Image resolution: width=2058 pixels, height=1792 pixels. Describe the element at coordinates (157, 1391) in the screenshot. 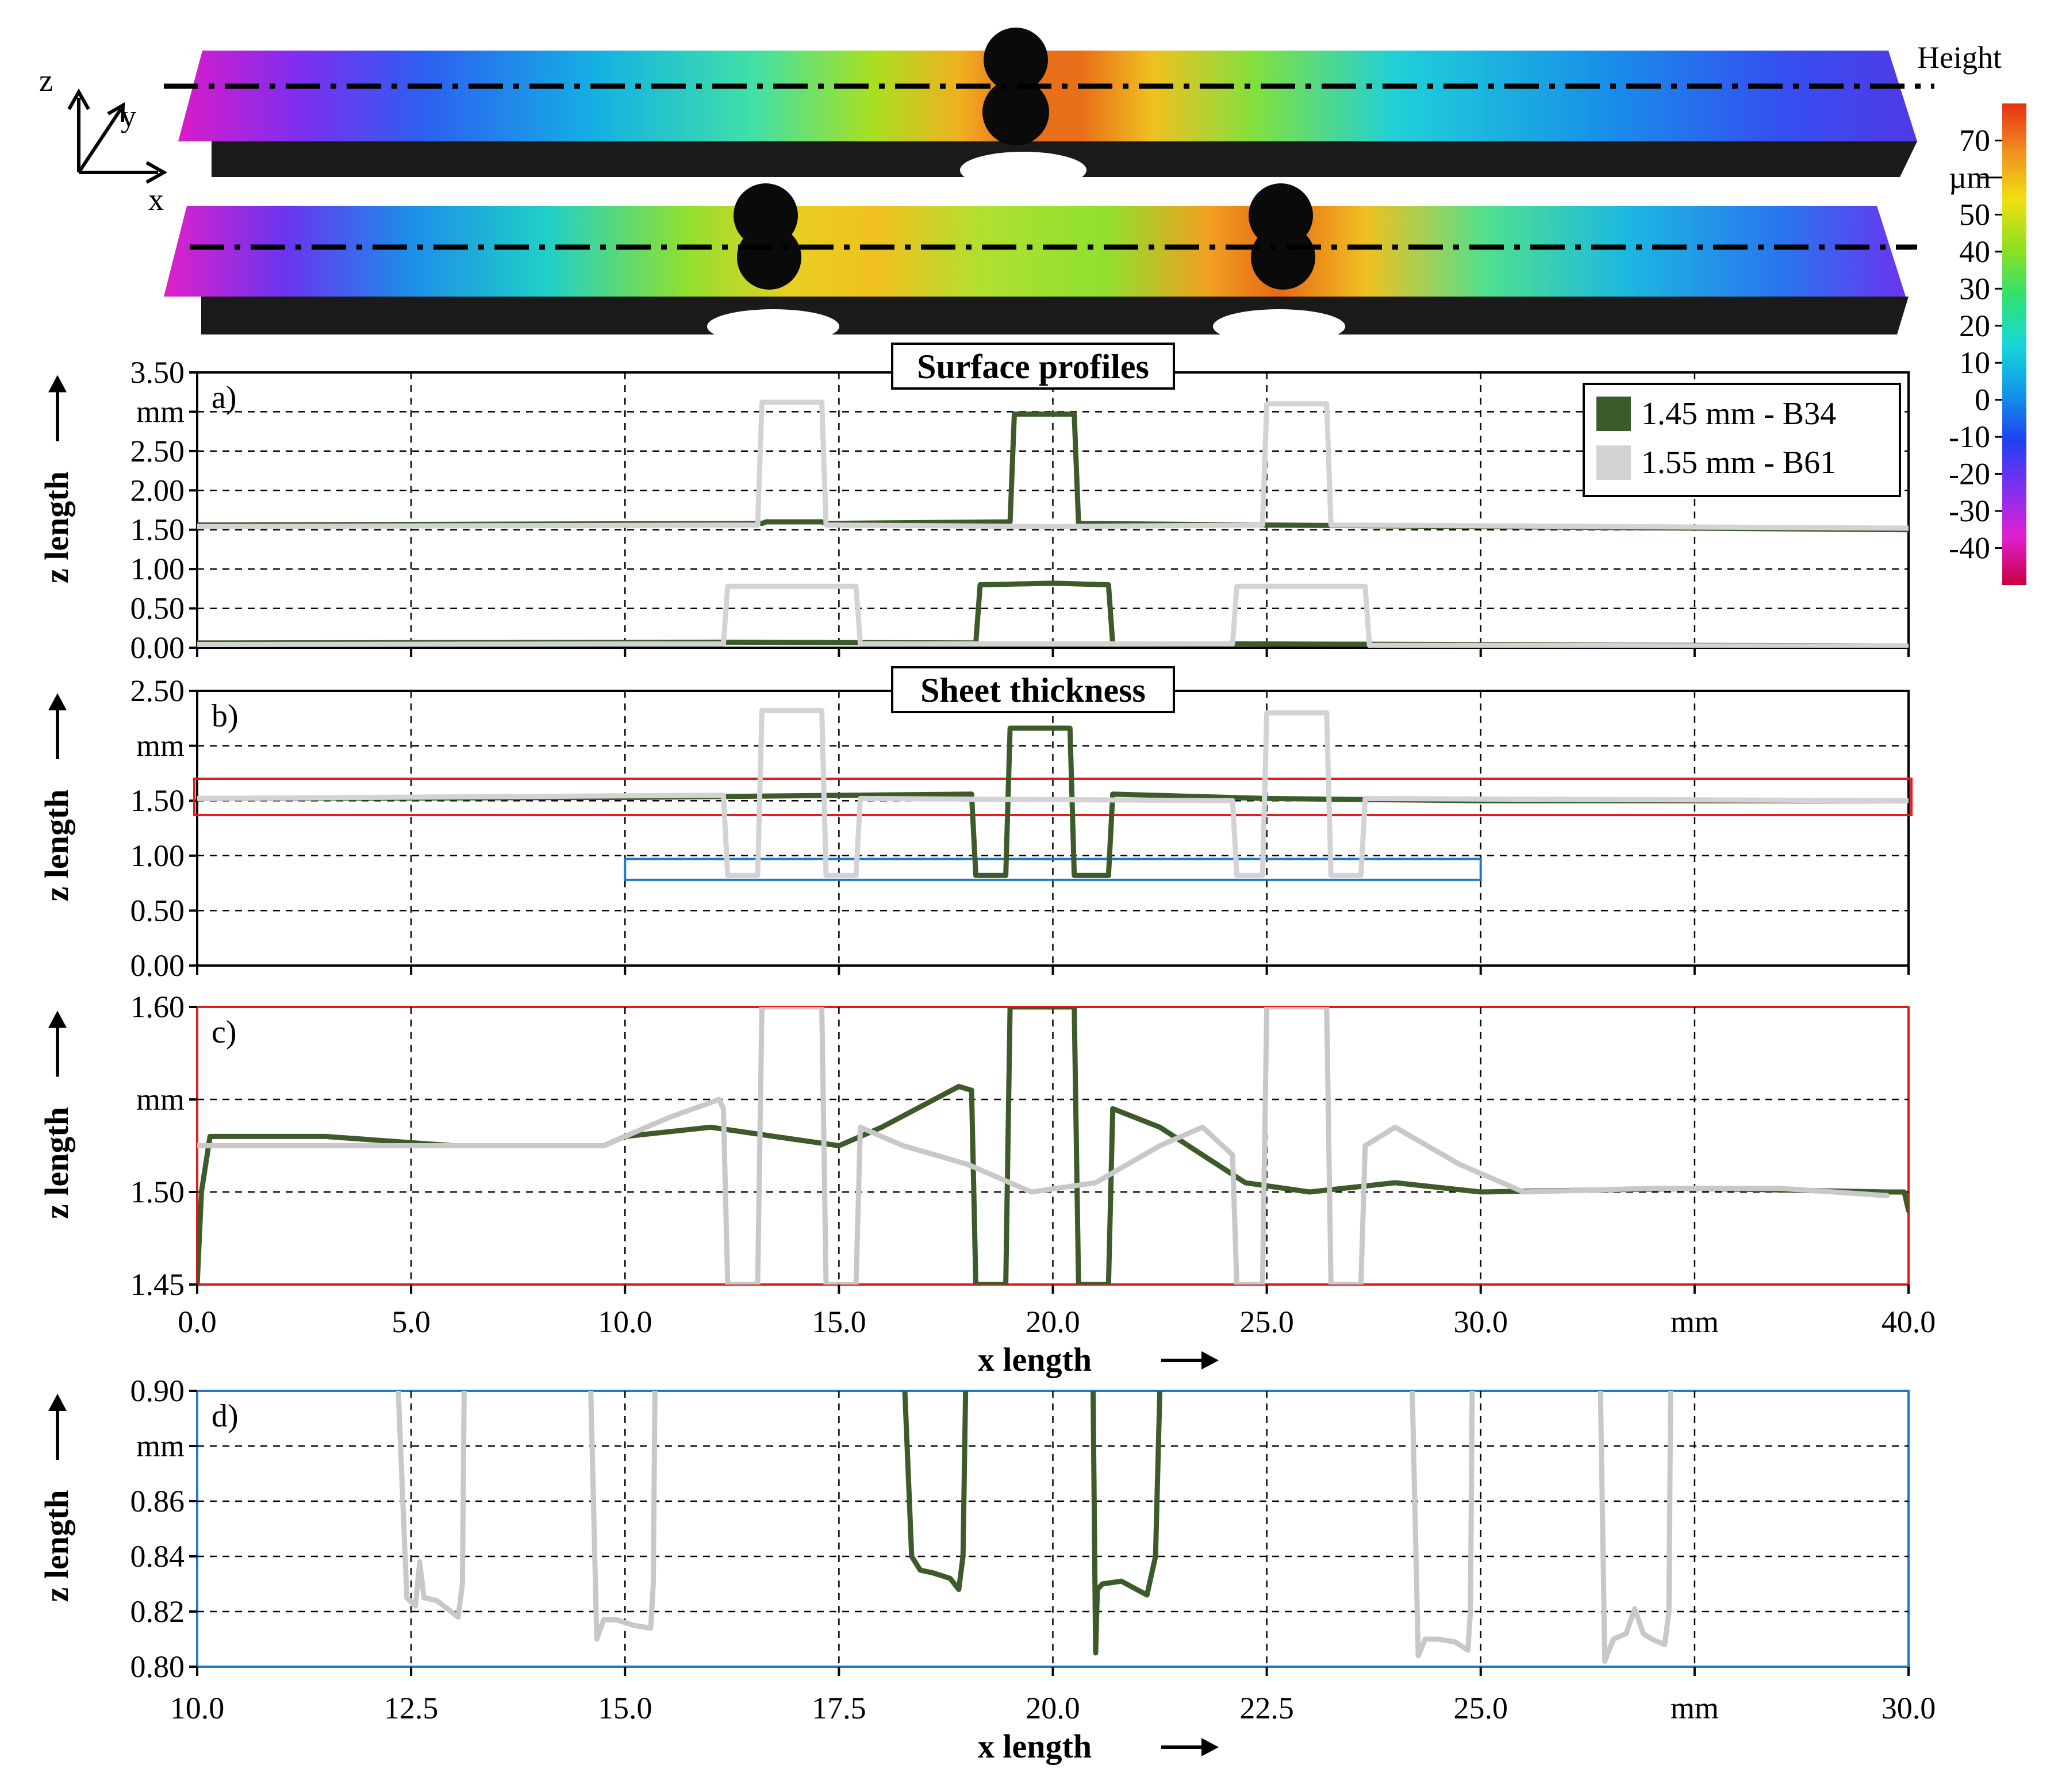

I see `y-tick-label: 0.90` at that location.